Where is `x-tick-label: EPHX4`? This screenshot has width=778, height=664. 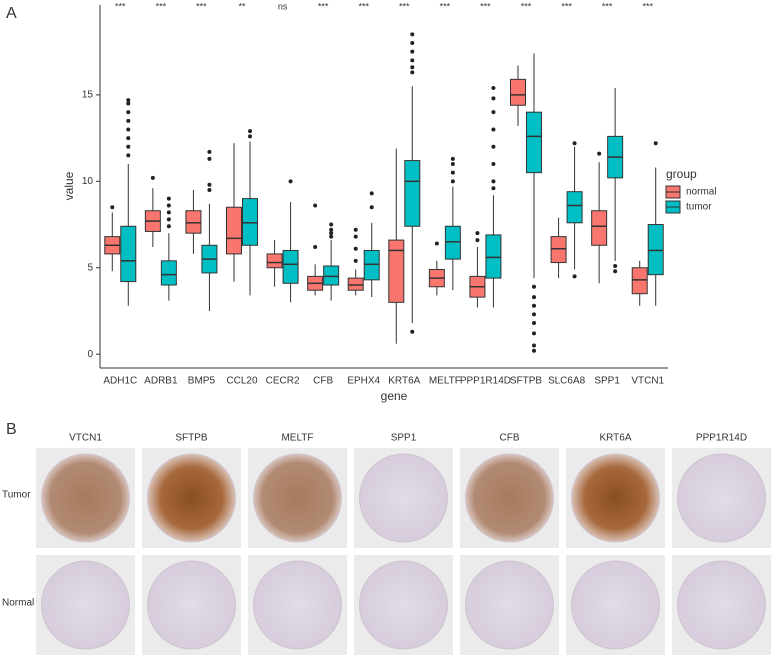
x-tick-label: EPHX4 is located at coordinates (363, 381).